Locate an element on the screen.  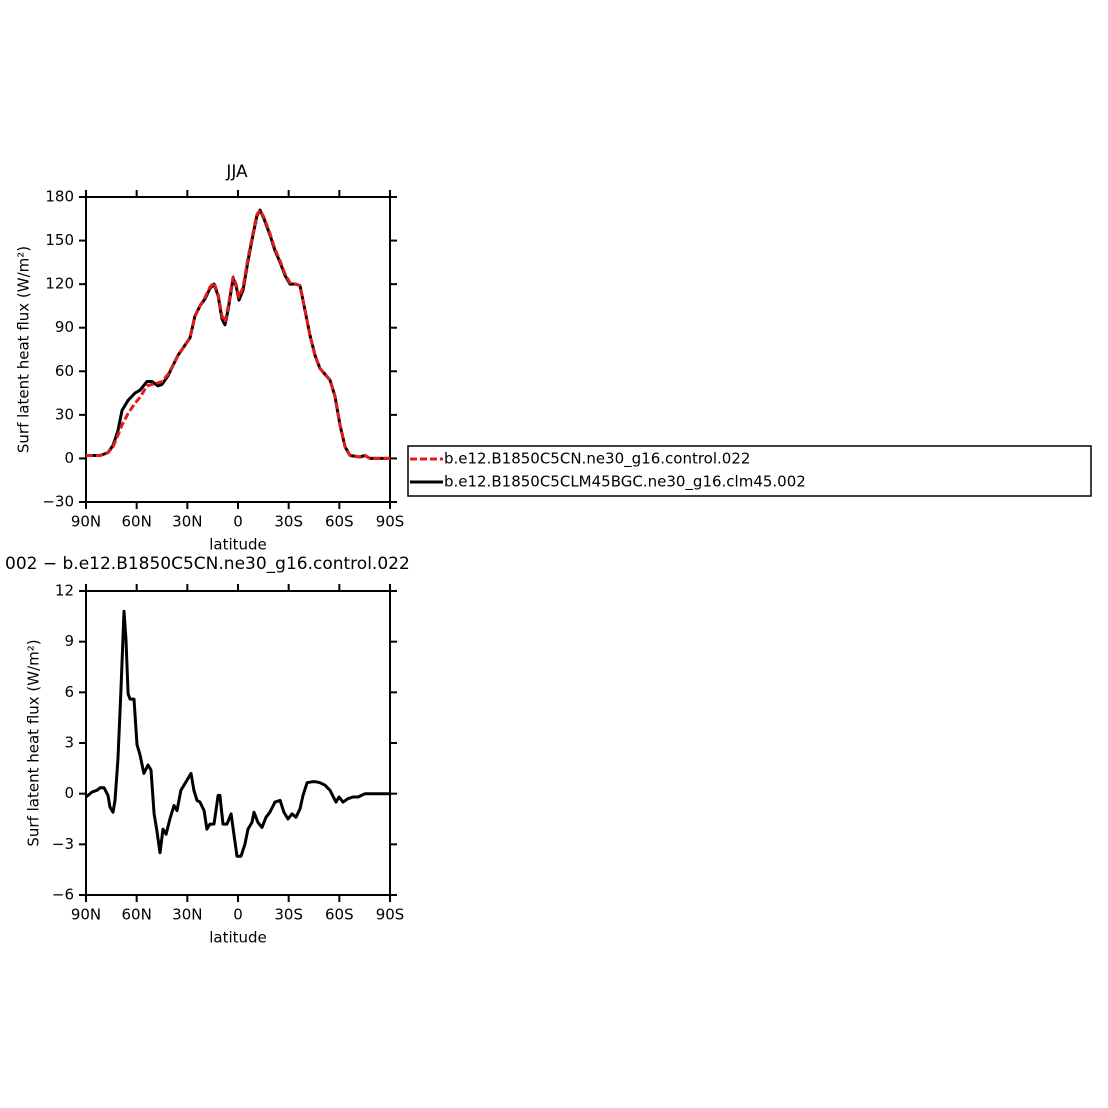
y-tick-label: 3 is located at coordinates (69, 743).